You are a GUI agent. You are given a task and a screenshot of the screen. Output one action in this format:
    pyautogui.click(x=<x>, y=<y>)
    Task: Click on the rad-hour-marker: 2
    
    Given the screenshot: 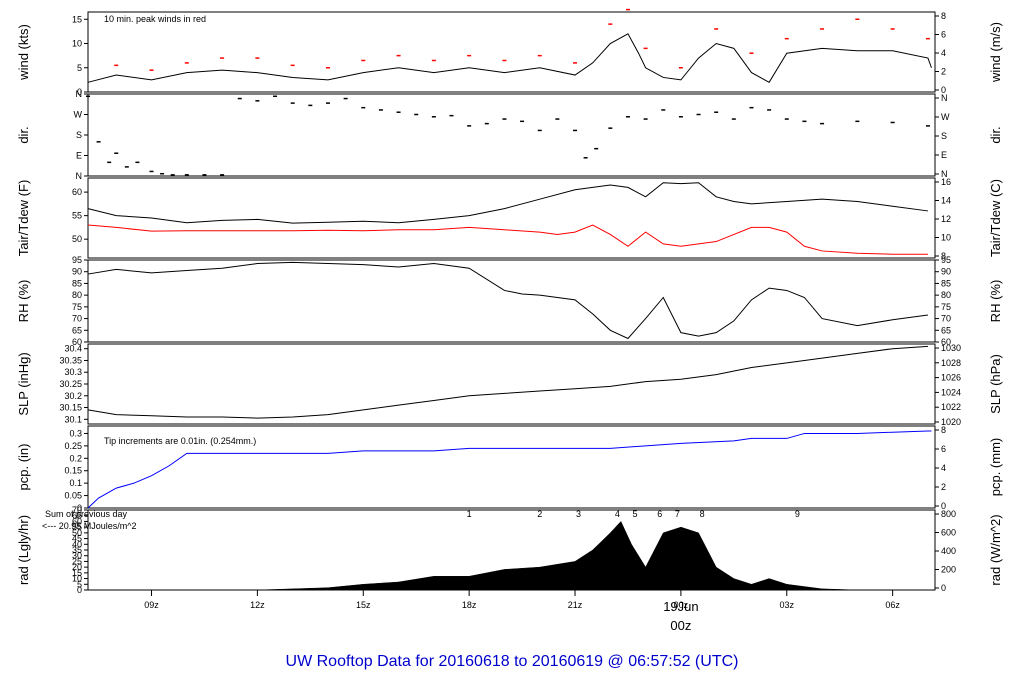 What is the action you would take?
    pyautogui.click(x=539, y=514)
    